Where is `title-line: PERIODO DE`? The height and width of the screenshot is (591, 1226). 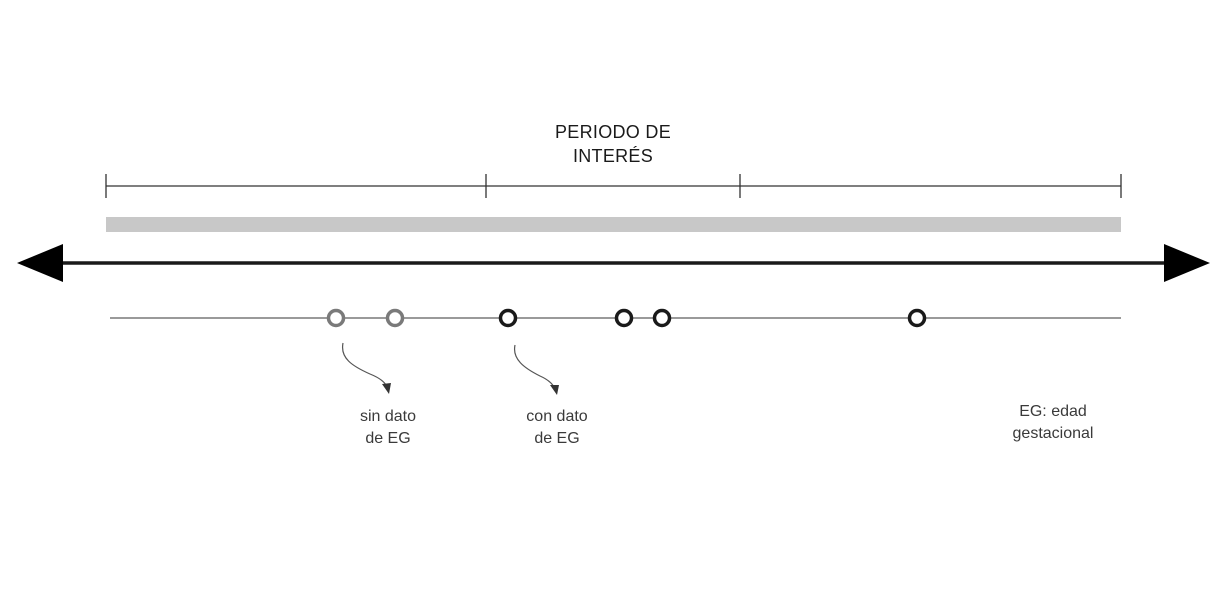
title-line: PERIODO DE is located at coordinates (613, 132).